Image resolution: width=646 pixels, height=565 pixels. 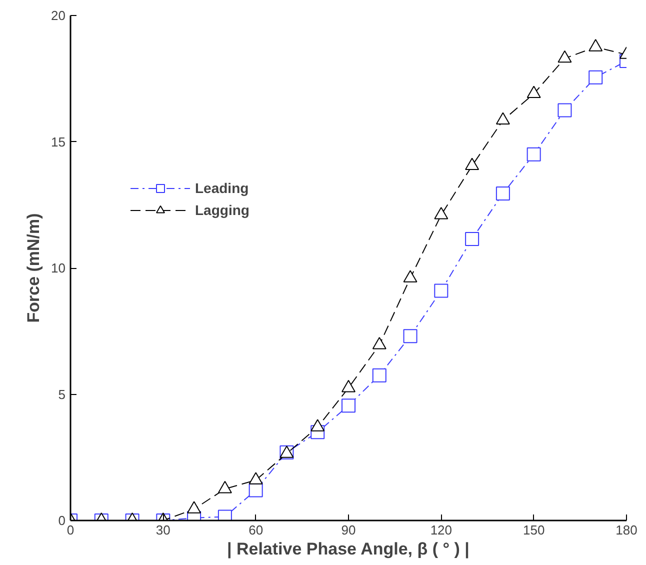 What do you see at coordinates (533, 530) in the screenshot?
I see `x-tick-label: 150` at bounding box center [533, 530].